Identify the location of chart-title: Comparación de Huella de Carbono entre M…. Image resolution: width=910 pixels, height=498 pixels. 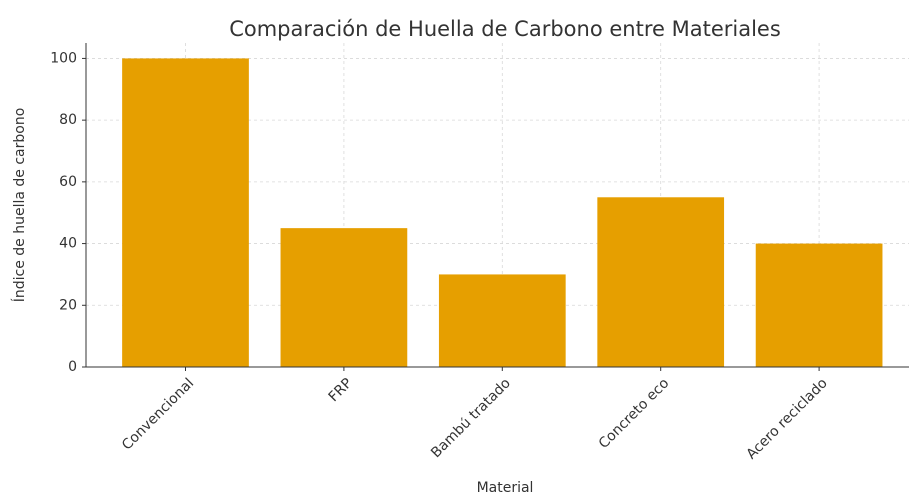
(505, 29).